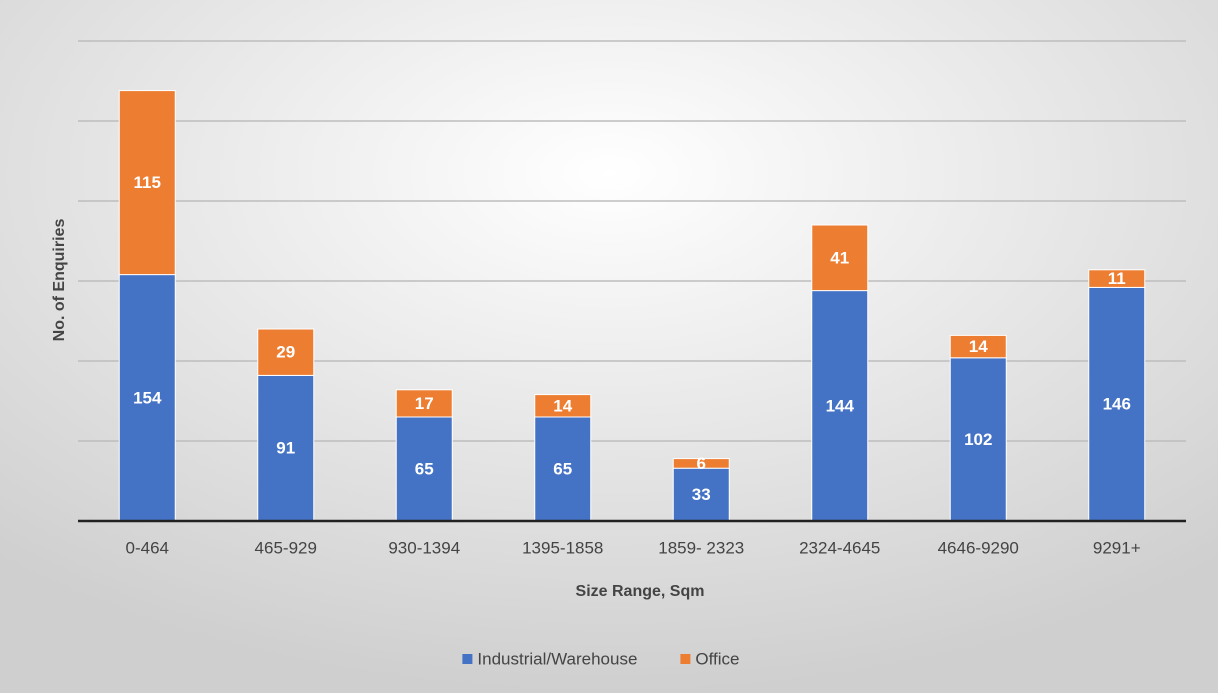 The width and height of the screenshot is (1218, 693). I want to click on legend-label: Industrial/Warehouse, so click(557, 658).